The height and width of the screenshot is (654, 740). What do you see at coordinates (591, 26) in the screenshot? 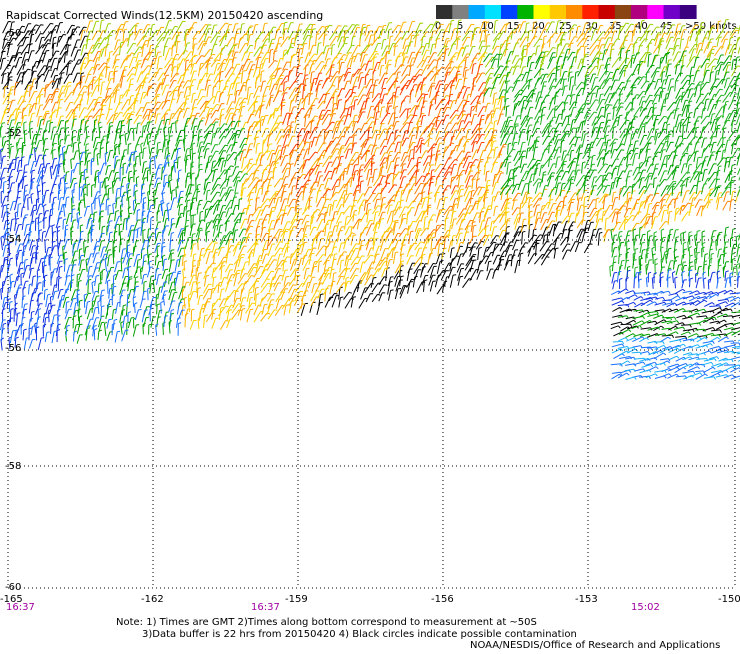
I see `legend-label-30: 30` at bounding box center [591, 26].